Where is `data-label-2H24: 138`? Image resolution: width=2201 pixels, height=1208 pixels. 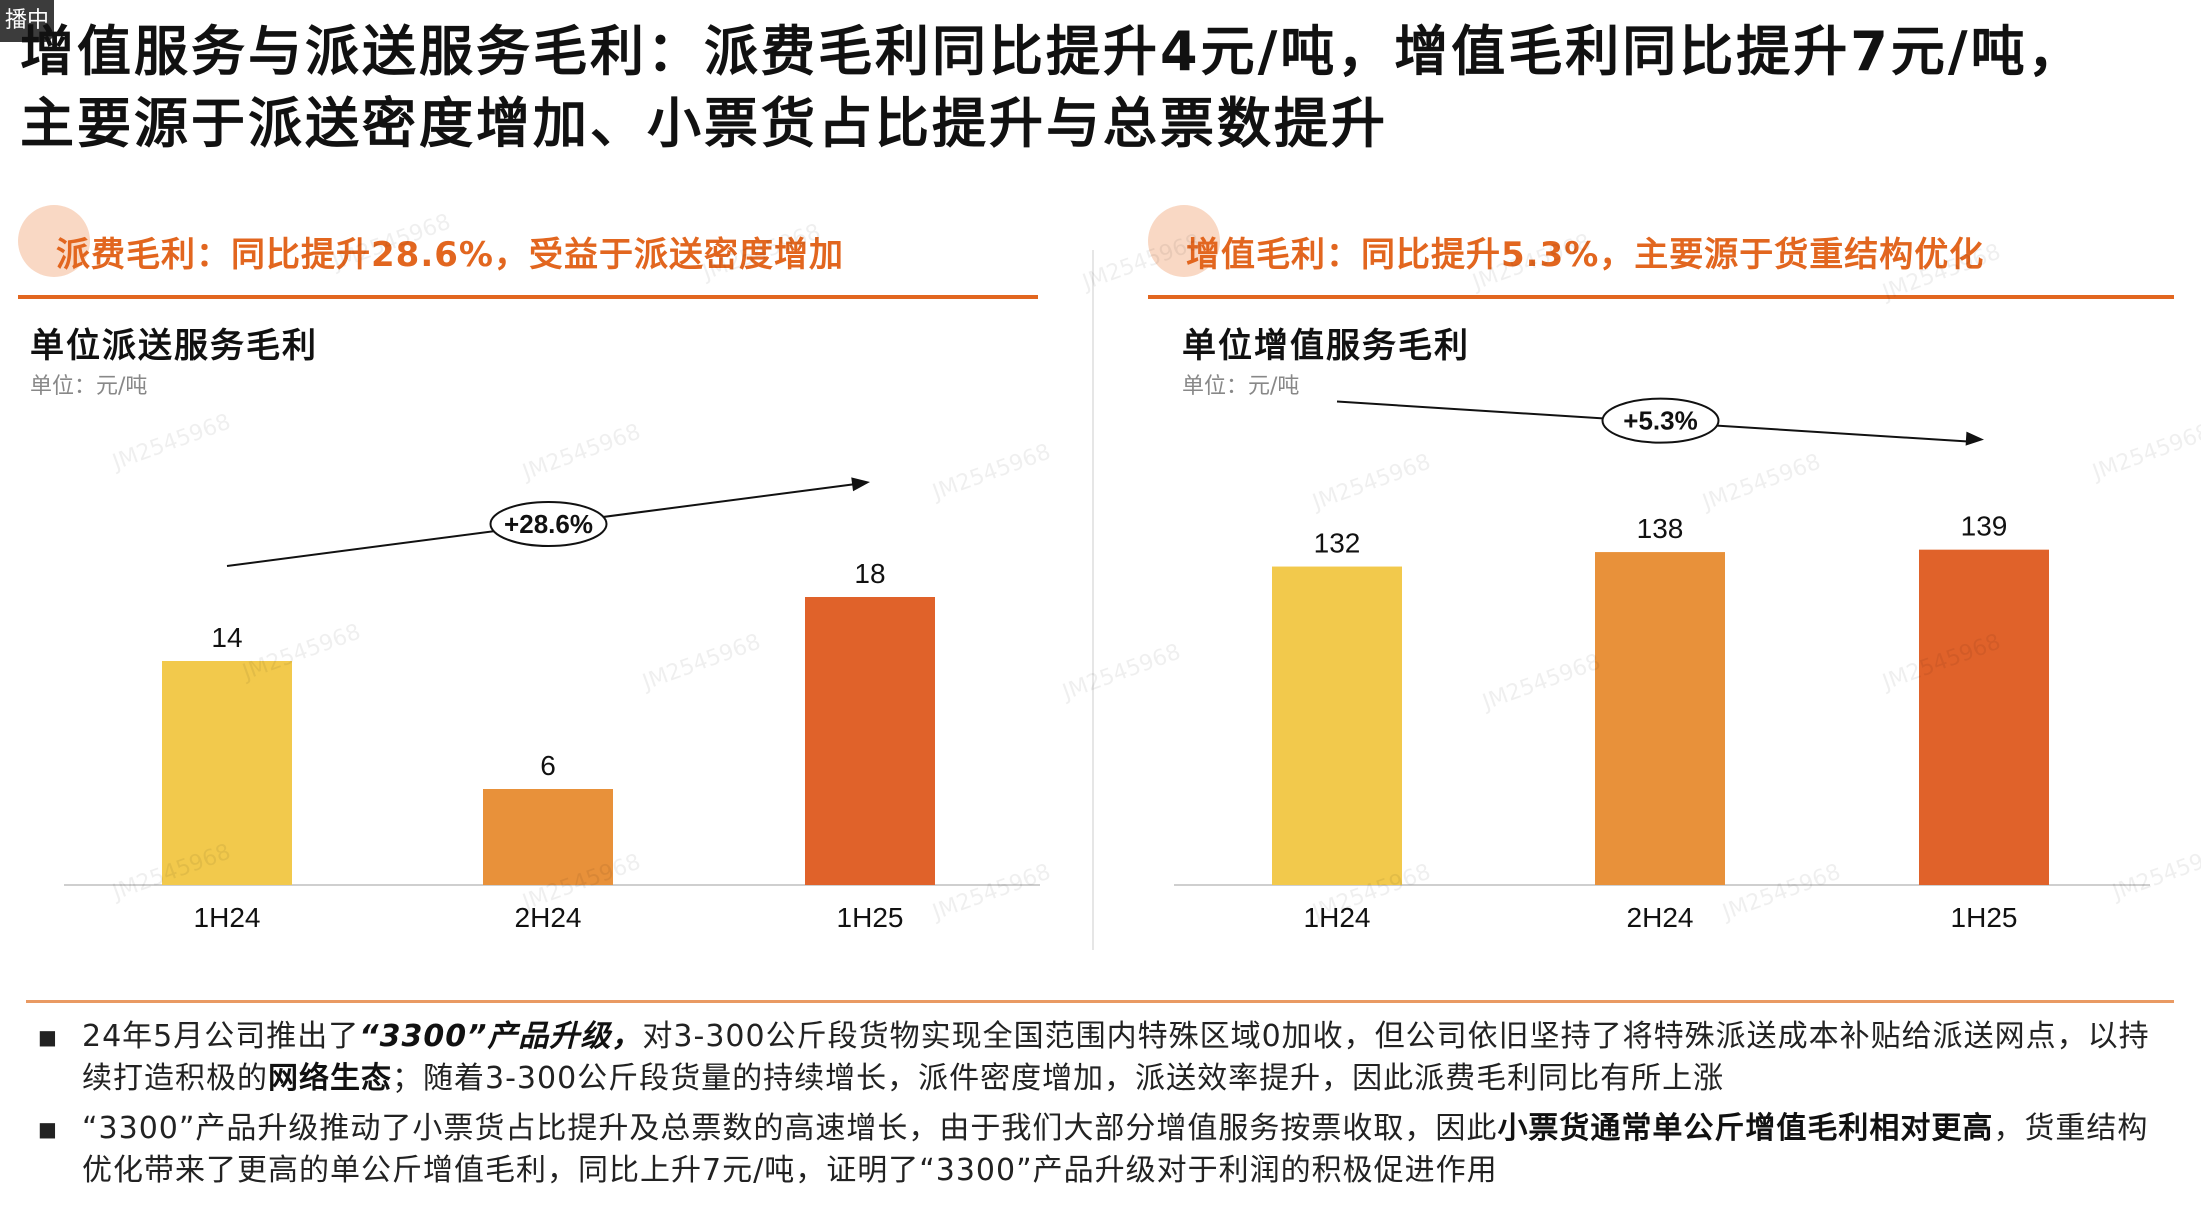
data-label-2H24: 138 is located at coordinates (1660, 528).